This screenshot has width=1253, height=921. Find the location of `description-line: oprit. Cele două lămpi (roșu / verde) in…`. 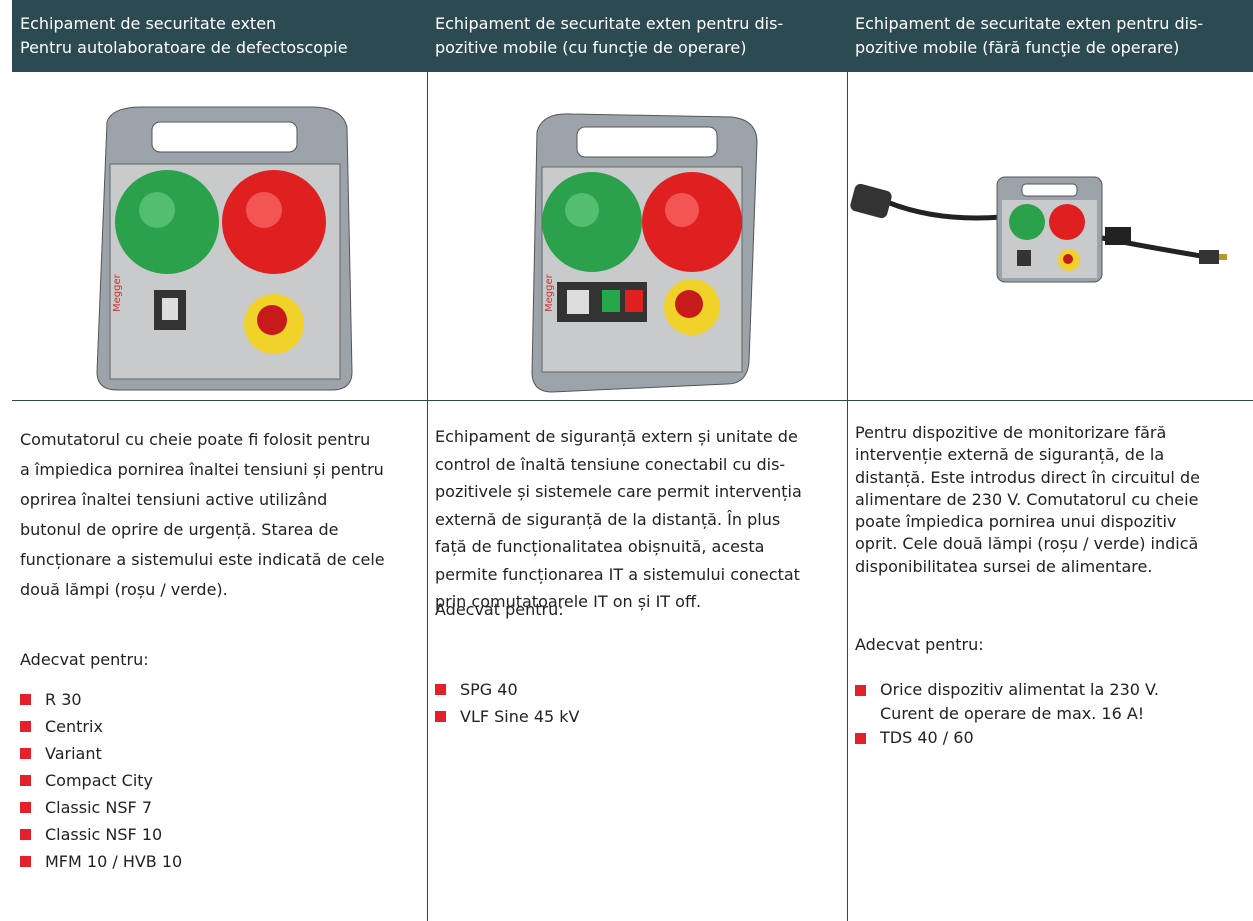

description-line: oprit. Cele două lămpi (roșu / verde) in… is located at coordinates (1027, 544).